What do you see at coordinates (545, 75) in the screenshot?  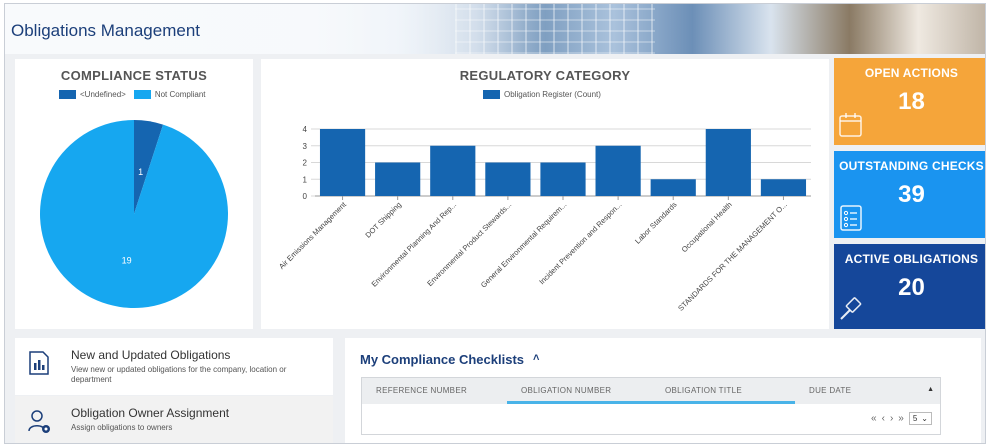 I see `regulatory-category-title: REGULATORY CATEGORY` at bounding box center [545, 75].